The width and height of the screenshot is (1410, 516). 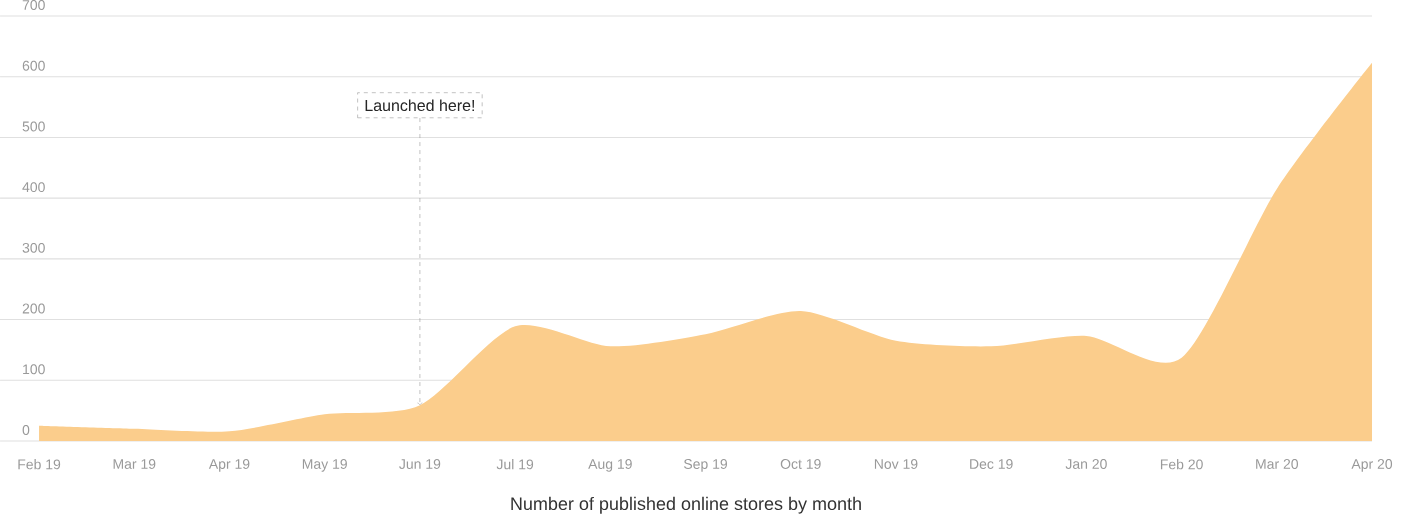 I want to click on x-tick-label: Aug 19, so click(x=610, y=465).